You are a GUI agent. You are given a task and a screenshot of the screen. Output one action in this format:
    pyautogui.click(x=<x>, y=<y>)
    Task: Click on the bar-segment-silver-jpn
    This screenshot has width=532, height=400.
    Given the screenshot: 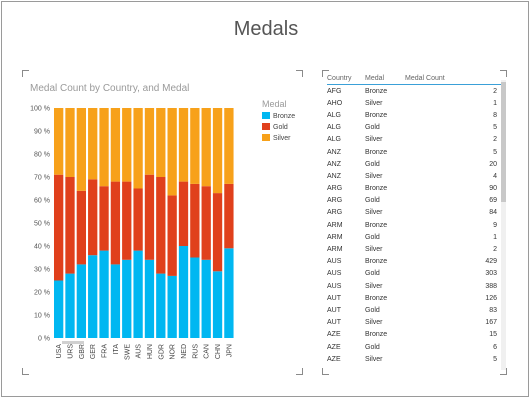 What is the action you would take?
    pyautogui.click(x=229, y=146)
    